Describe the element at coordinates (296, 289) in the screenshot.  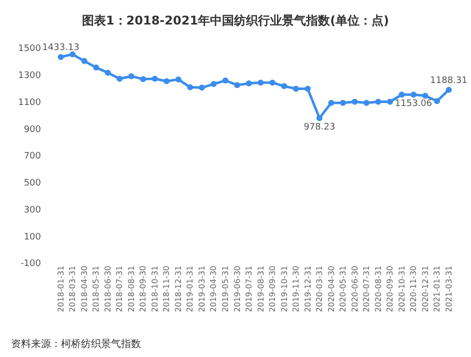
I see `x-tick-label: 2019-11-30` at that location.